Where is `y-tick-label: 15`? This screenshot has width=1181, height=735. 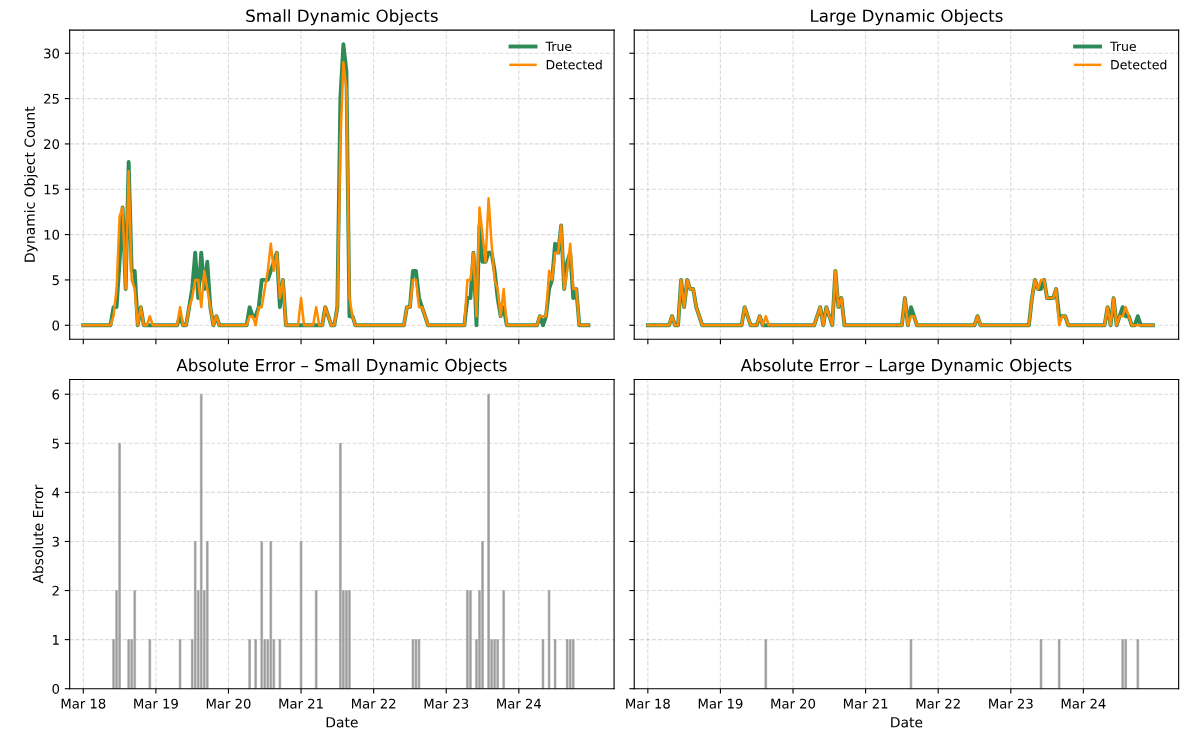 y-tick-label: 15 is located at coordinates (51, 189).